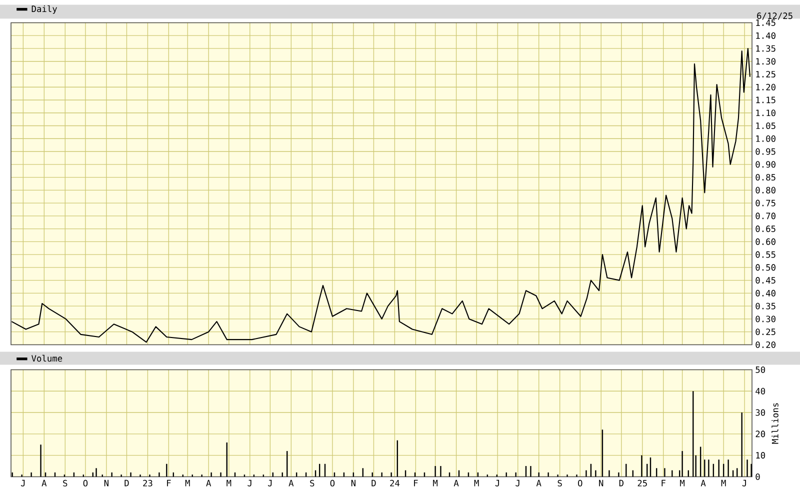 The height and width of the screenshot is (491, 800). Describe the element at coordinates (766, 332) in the screenshot. I see `y-tick-label: 0.25` at that location.